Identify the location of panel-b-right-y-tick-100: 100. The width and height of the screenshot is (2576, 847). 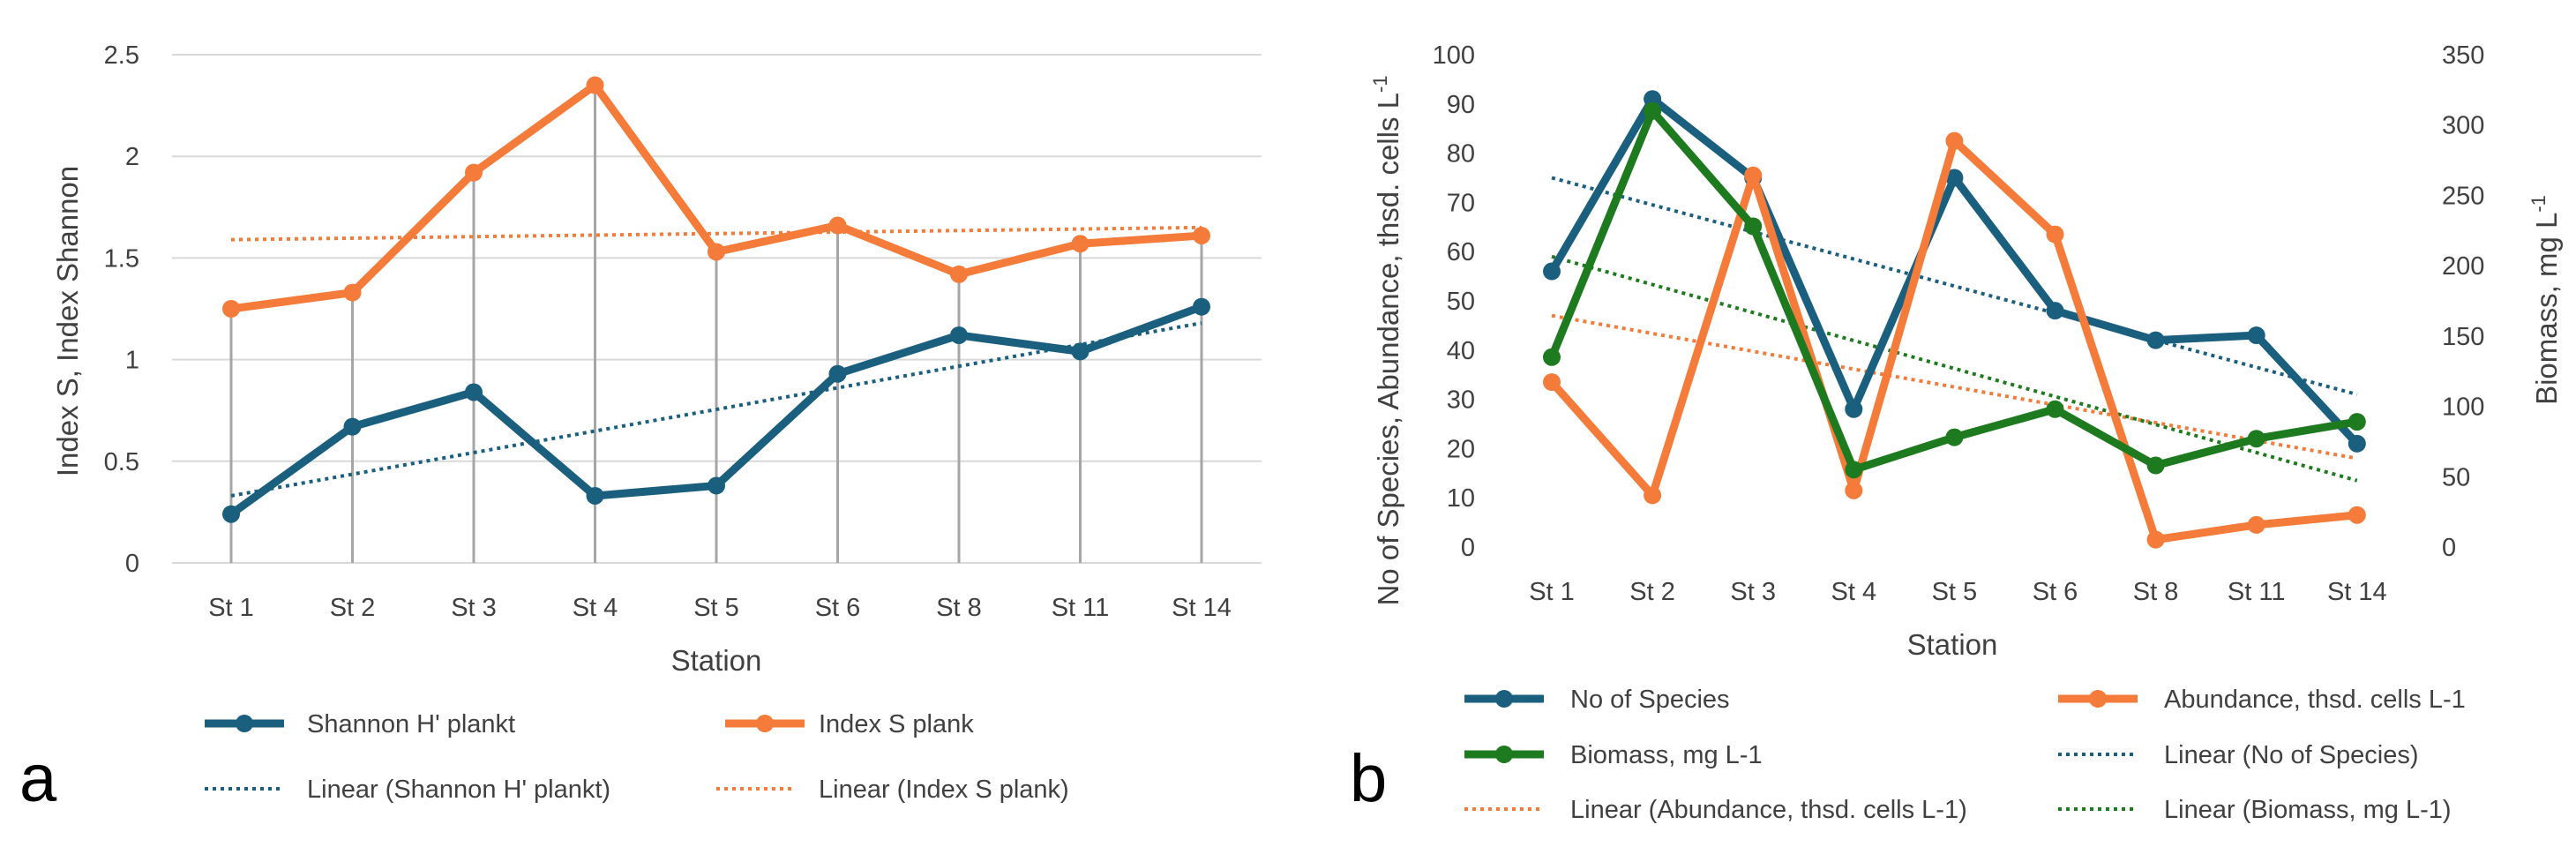
(2463, 408).